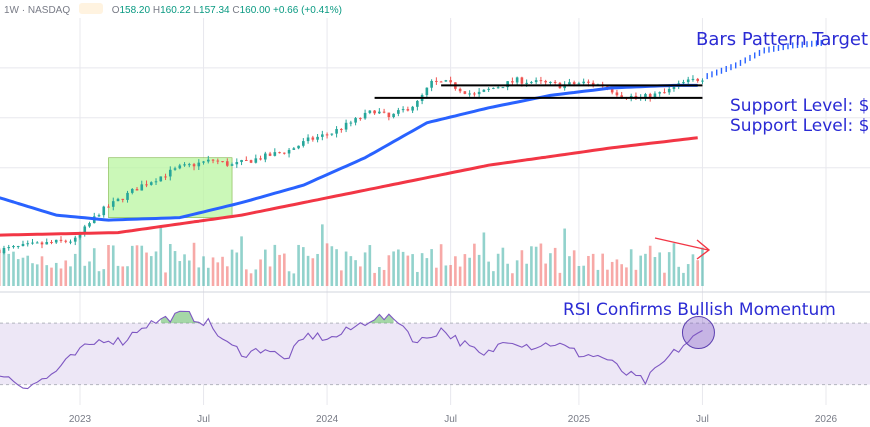  Describe the element at coordinates (156, 10) in the screenshot. I see `high-key: H` at that location.